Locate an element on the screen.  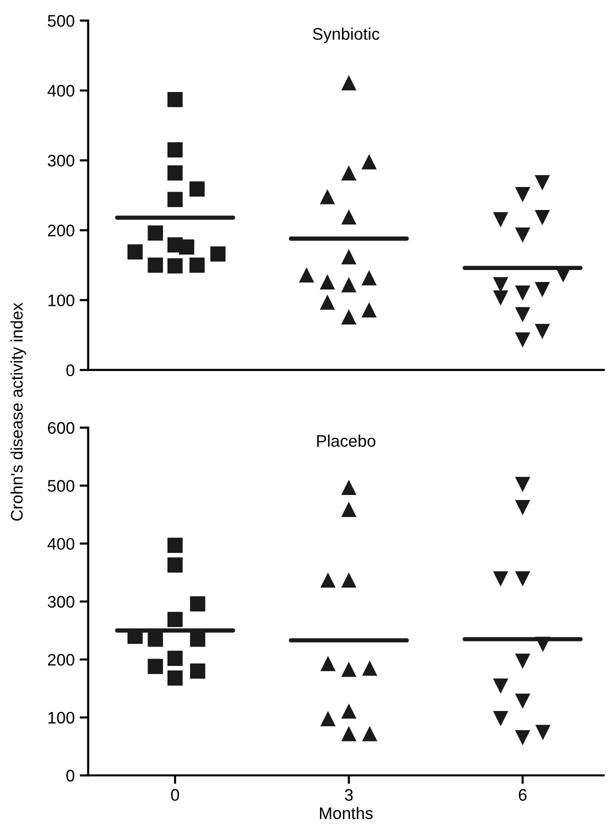
x-tick-label: 6 is located at coordinates (522, 795).